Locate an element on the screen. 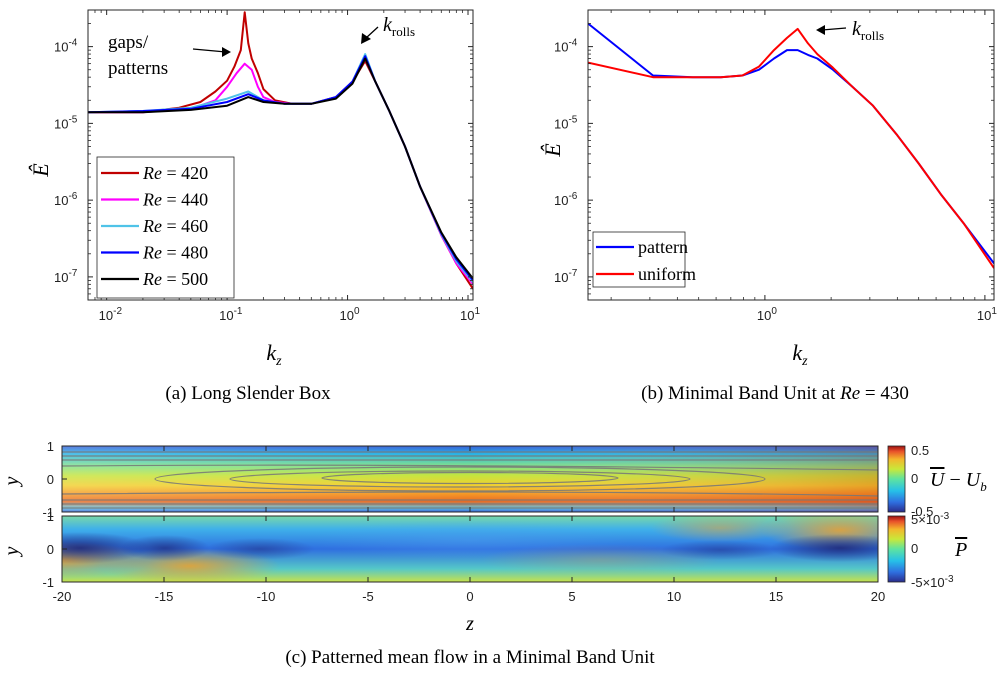  legend-label: Re = 460 is located at coordinates (175, 226).